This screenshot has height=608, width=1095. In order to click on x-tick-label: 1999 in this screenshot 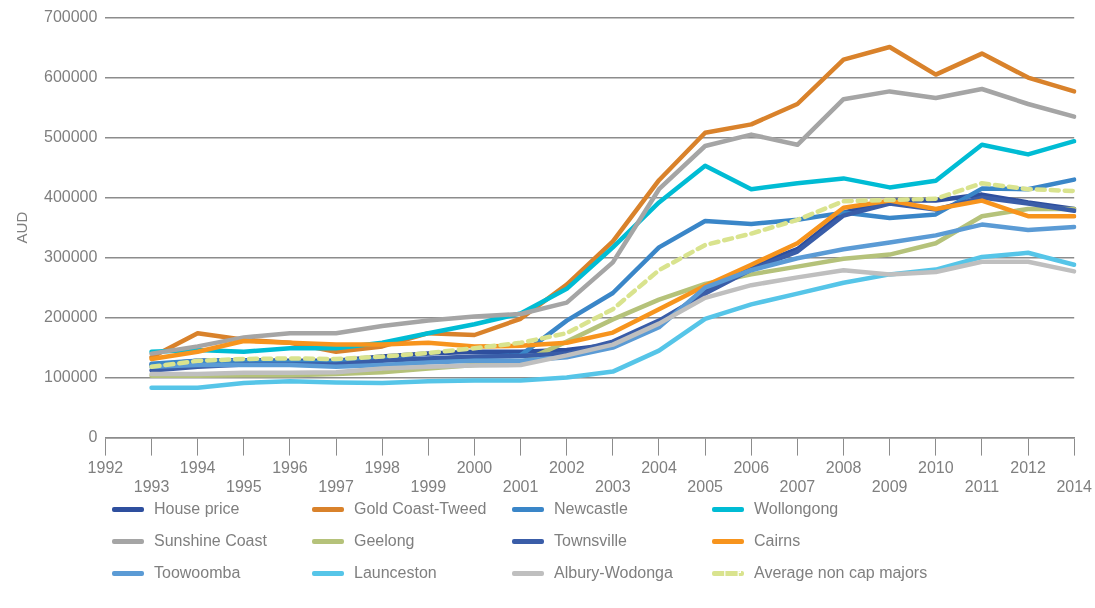, I will do `click(428, 486)`.